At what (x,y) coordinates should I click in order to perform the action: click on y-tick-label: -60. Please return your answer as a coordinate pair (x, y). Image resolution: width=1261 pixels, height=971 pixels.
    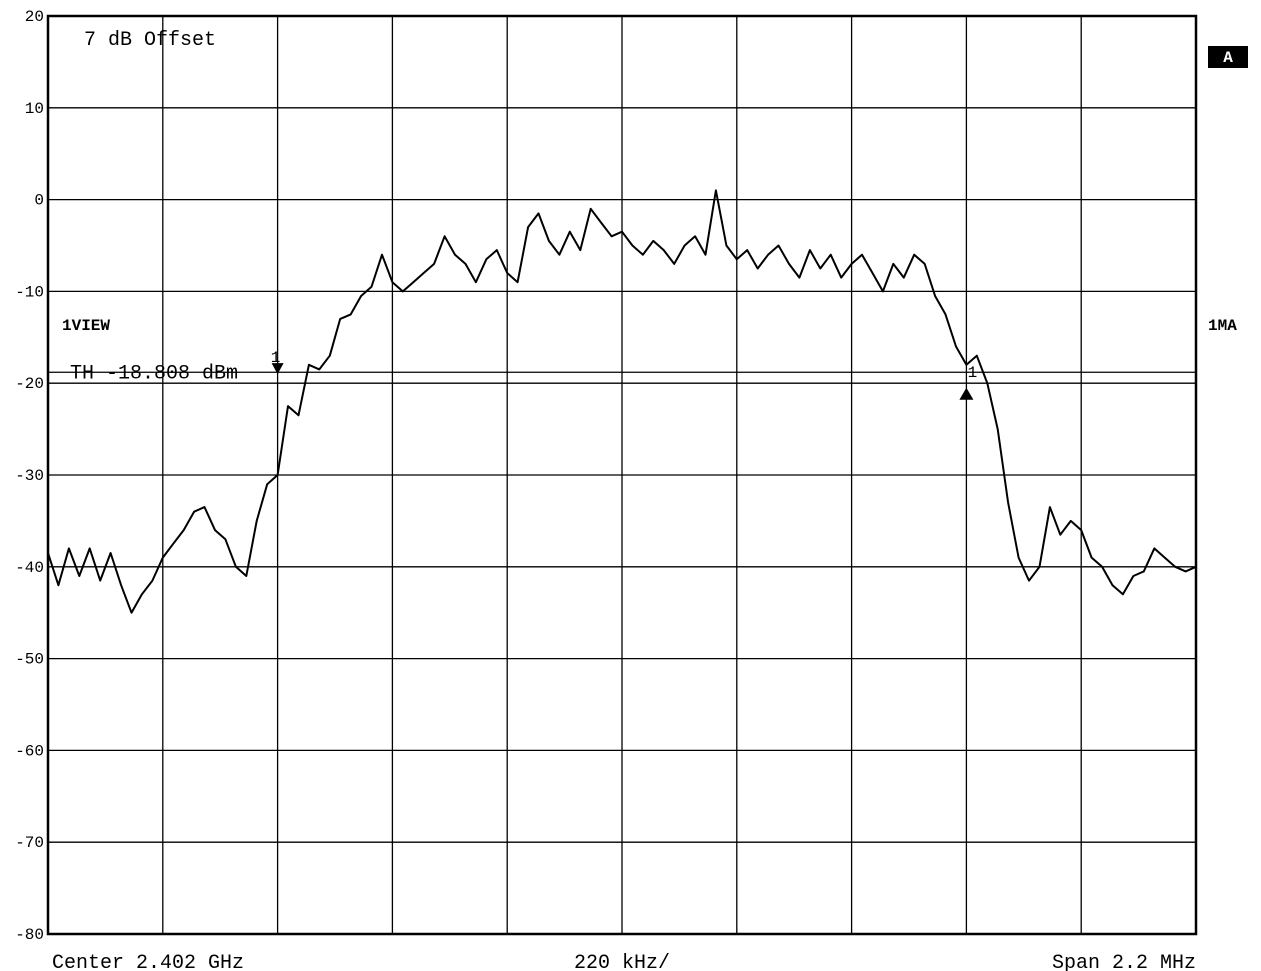
    Looking at the image, I should click on (29, 751).